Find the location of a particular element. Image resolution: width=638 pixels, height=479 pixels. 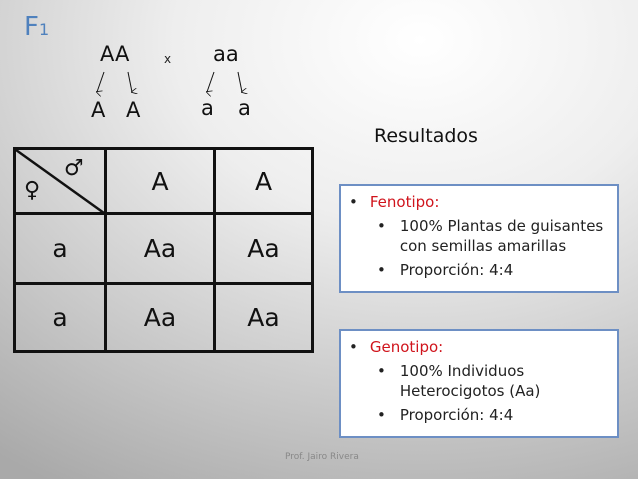

male-icon: ♂ is located at coordinates (74, 168).